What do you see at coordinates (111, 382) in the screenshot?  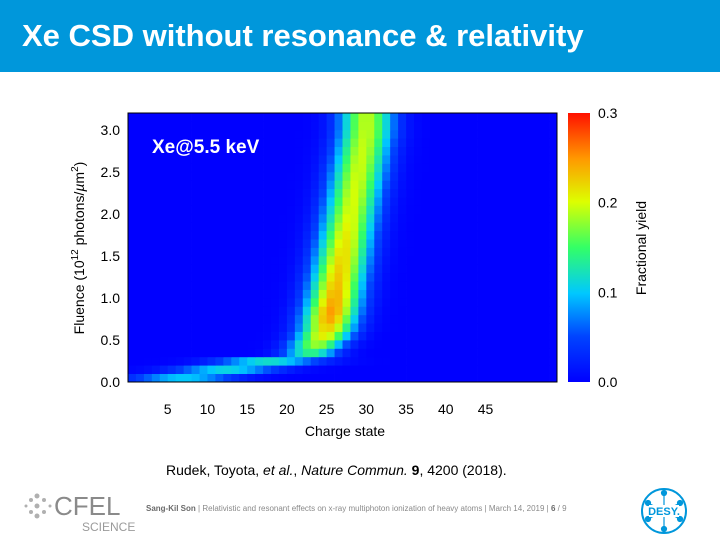 I see `y-tick-label: 0.0` at bounding box center [111, 382].